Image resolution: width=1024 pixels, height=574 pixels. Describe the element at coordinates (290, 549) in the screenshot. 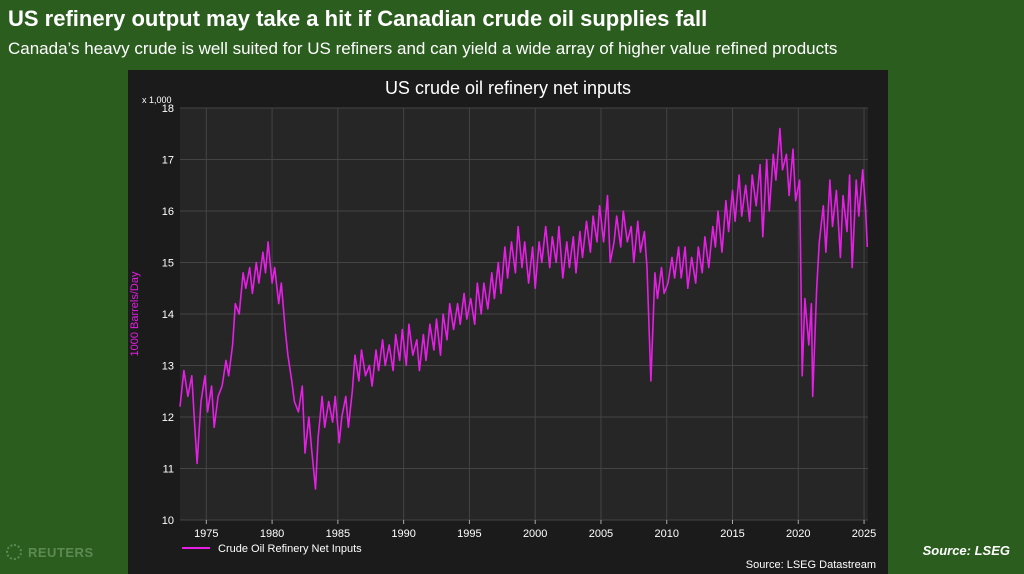

I see `legend-label: Crude Oil Refinery Net Inputs` at that location.